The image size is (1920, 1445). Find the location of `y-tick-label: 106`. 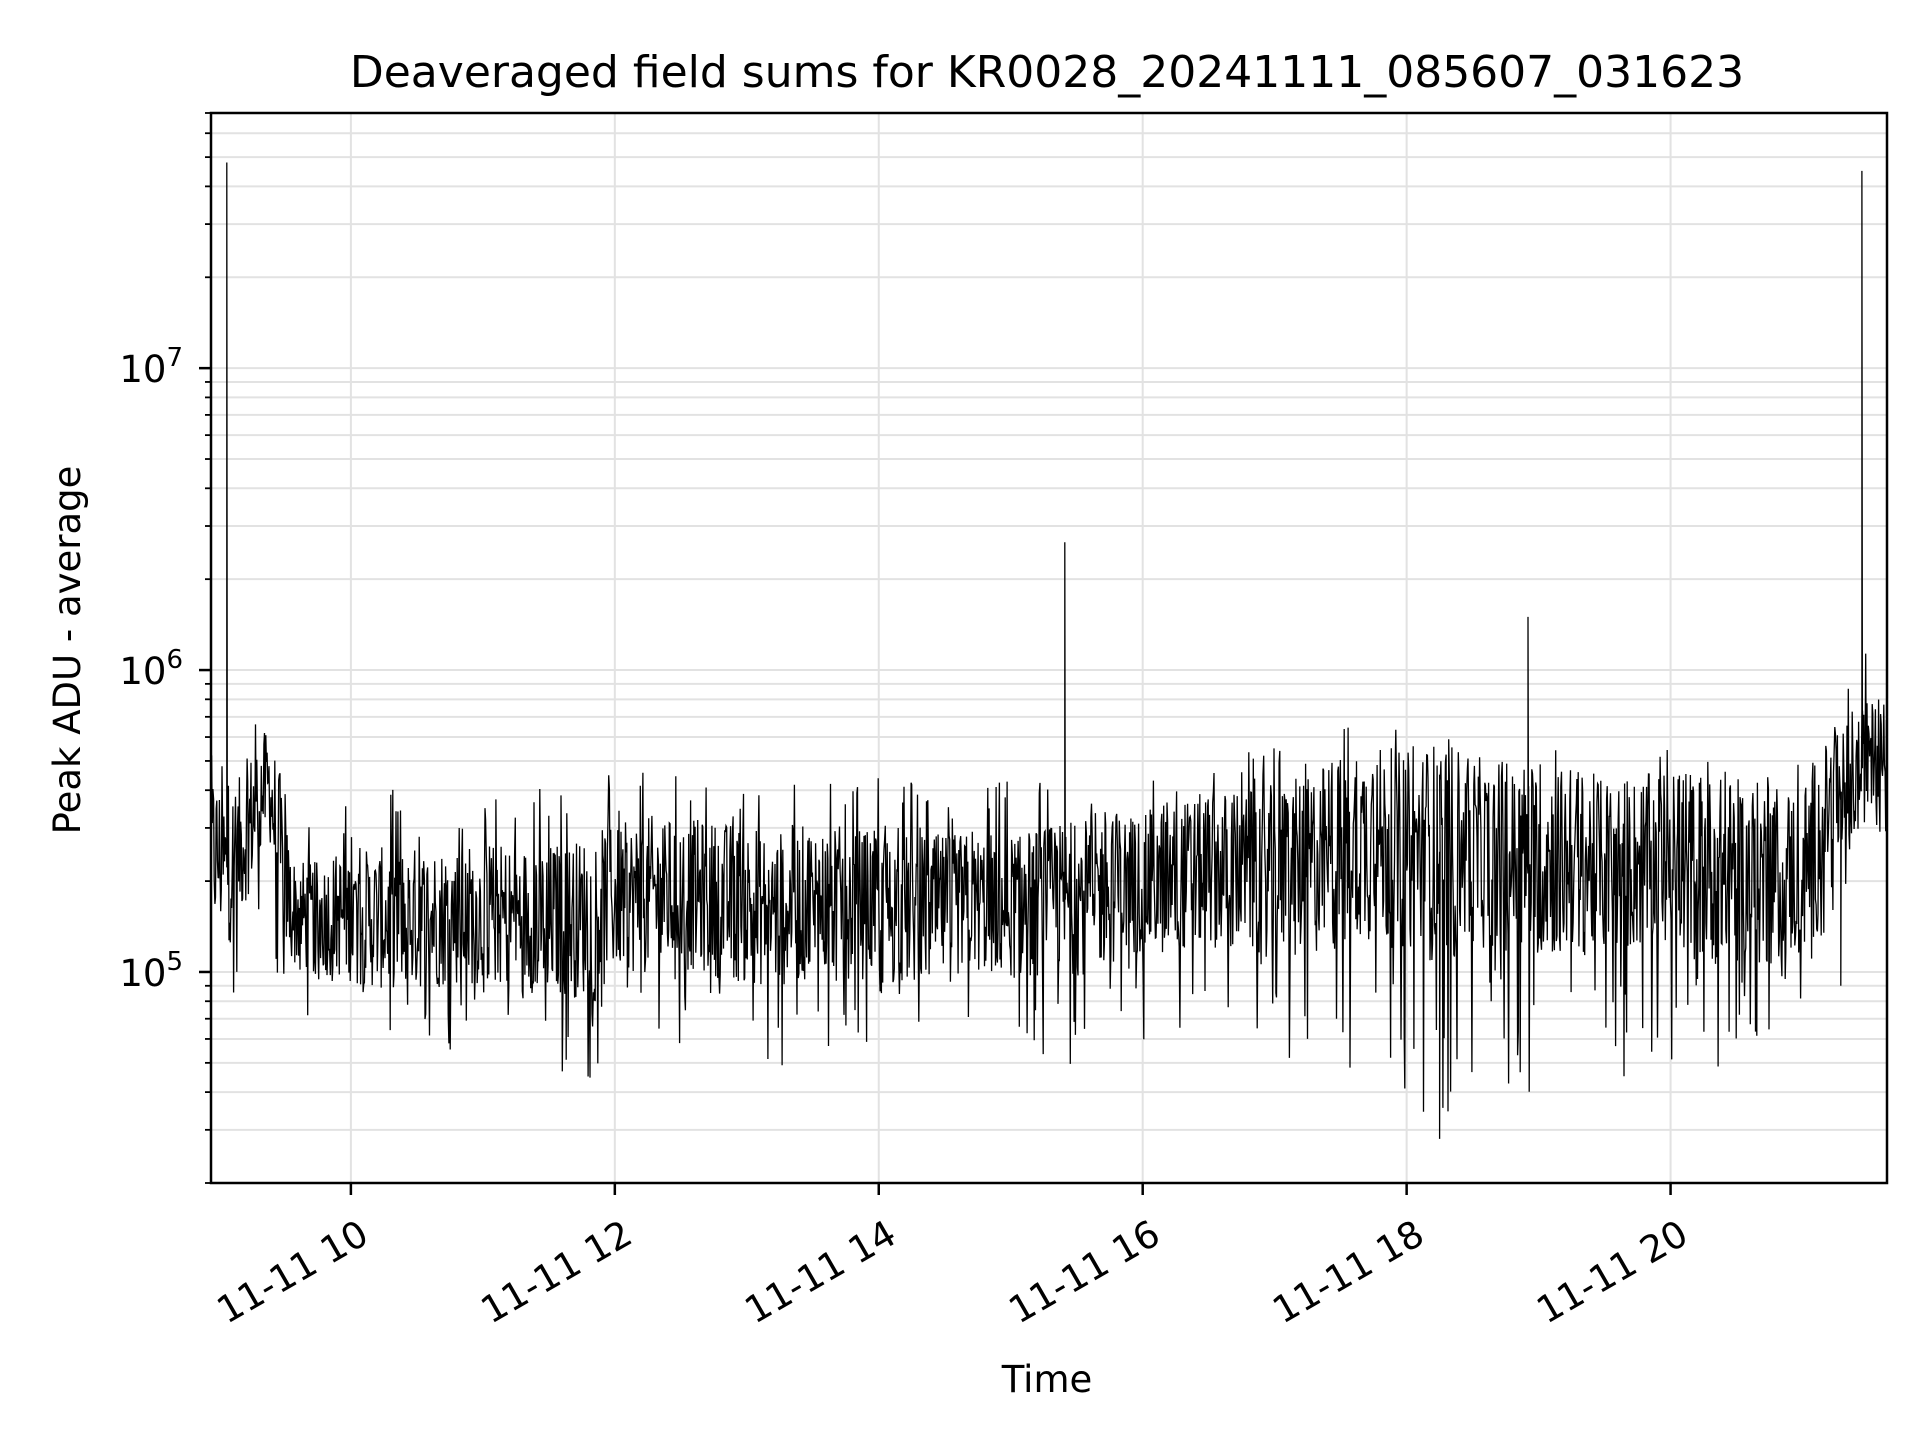

y-tick-label: 106 is located at coordinates (151, 669).